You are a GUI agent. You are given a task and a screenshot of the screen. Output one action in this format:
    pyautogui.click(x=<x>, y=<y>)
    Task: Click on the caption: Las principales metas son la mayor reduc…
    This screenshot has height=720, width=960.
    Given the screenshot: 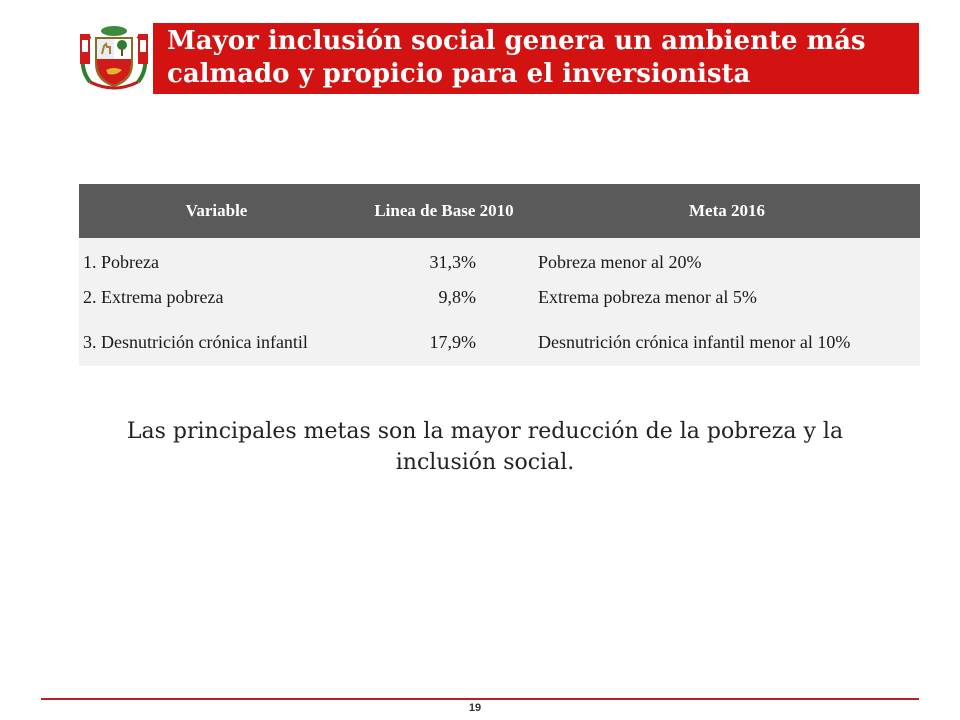 What is the action you would take?
    pyautogui.click(x=485, y=447)
    